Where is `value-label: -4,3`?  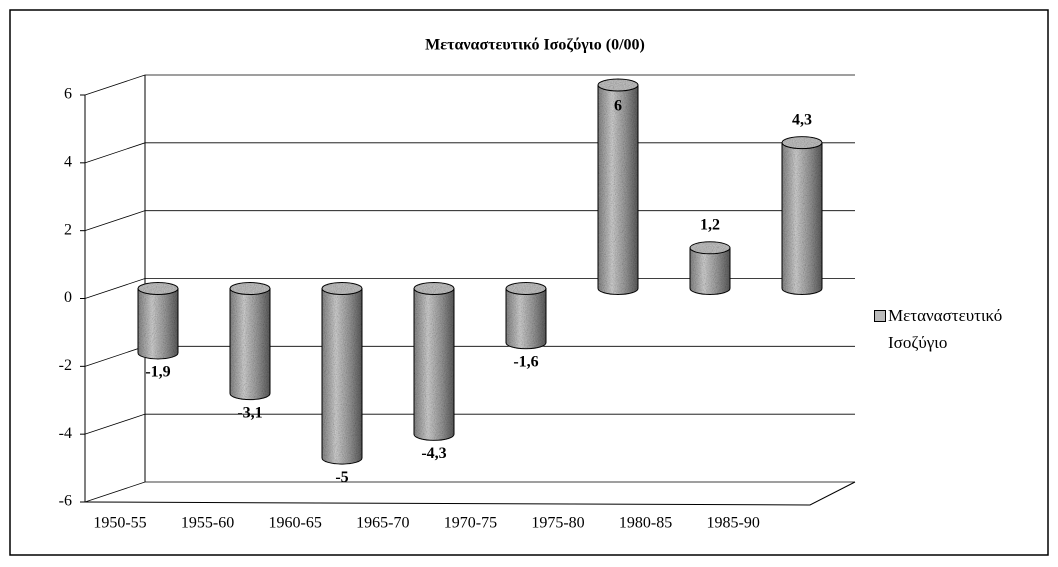 value-label: -4,3 is located at coordinates (433, 453).